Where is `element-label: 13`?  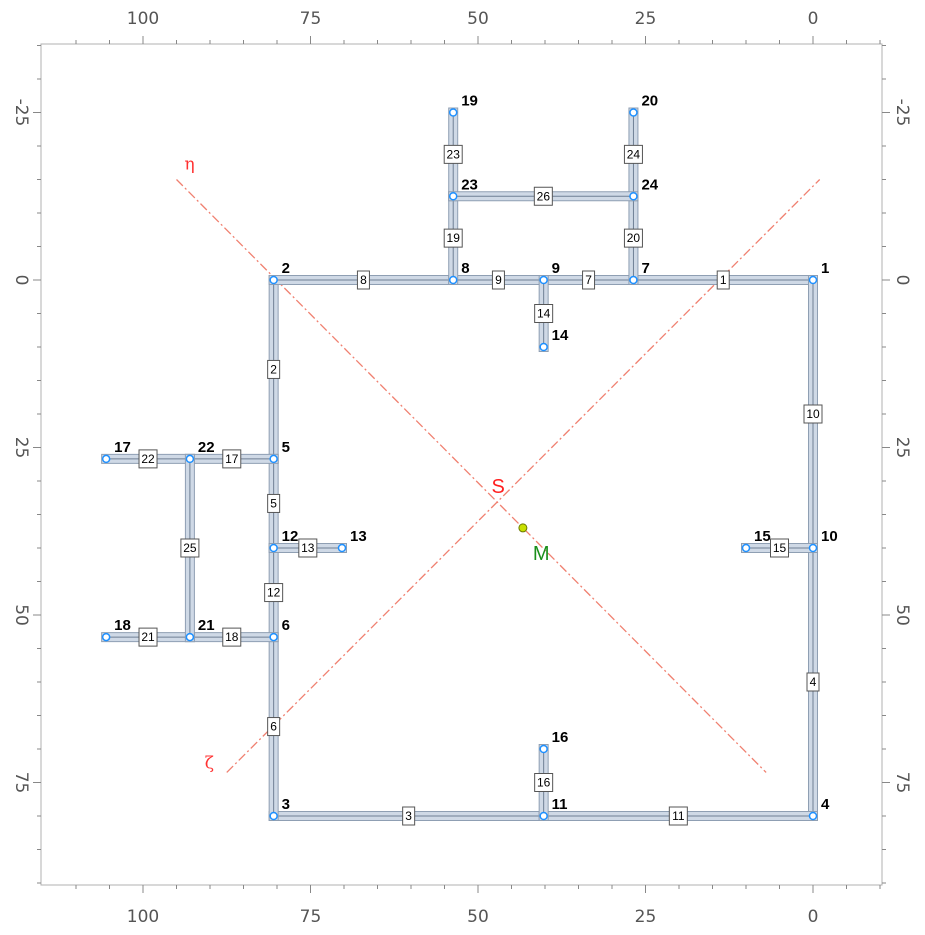 element-label: 13 is located at coordinates (308, 548).